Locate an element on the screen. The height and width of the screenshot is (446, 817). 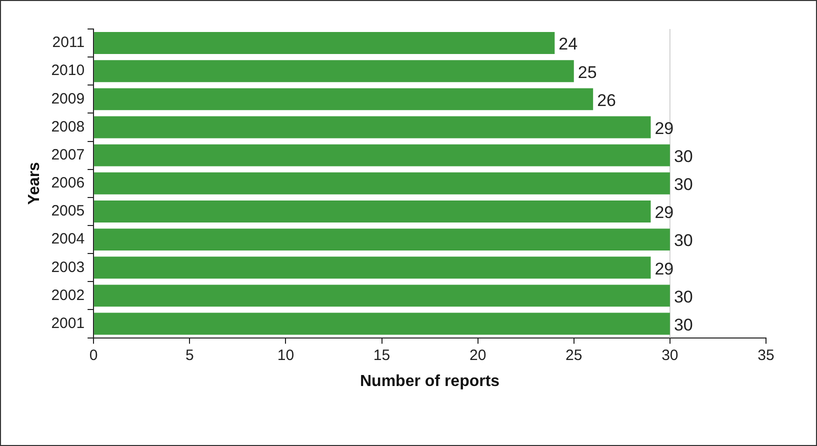
x-tick-label: 35 is located at coordinates (766, 355).